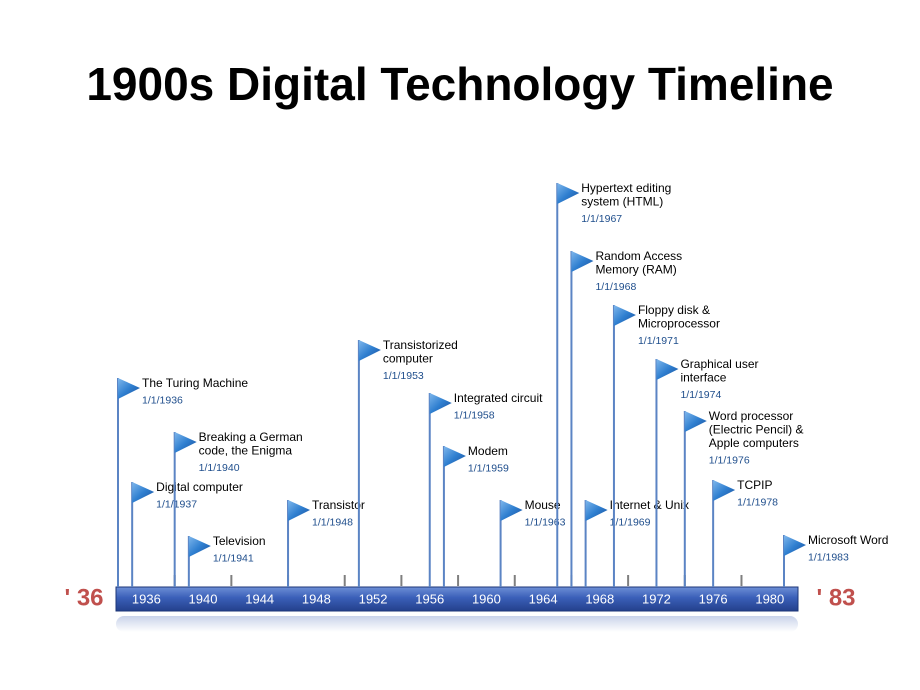  What do you see at coordinates (626, 188) in the screenshot?
I see `event-label: Hypertext editing` at bounding box center [626, 188].